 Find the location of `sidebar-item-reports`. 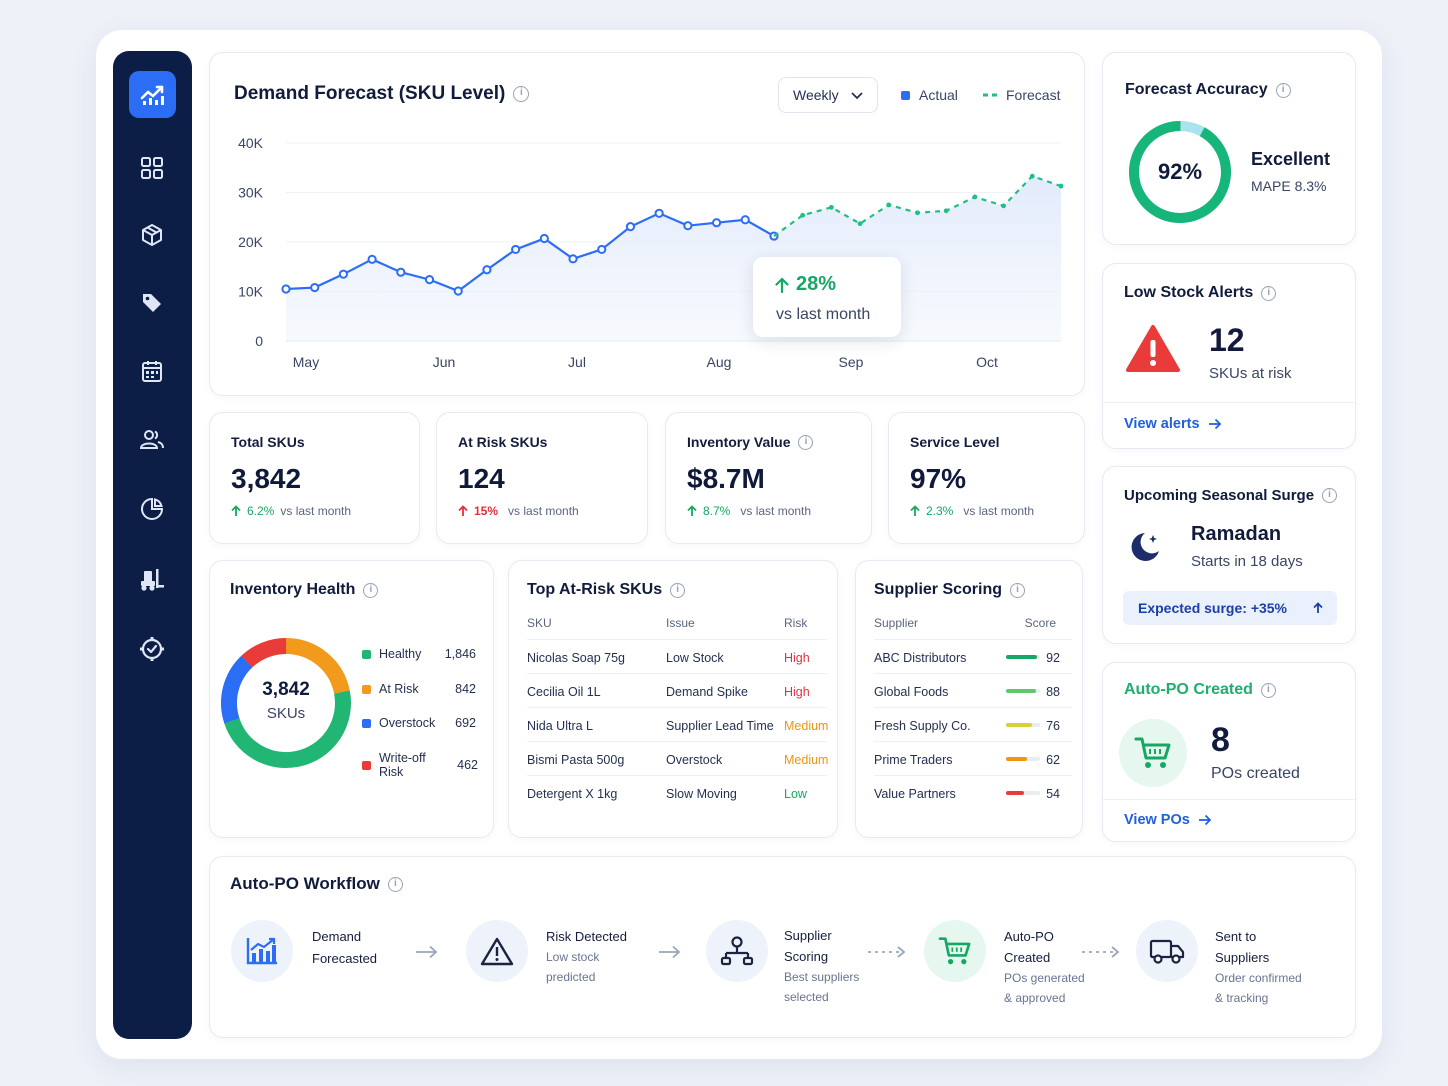

sidebar-item-reports is located at coordinates (152, 509).